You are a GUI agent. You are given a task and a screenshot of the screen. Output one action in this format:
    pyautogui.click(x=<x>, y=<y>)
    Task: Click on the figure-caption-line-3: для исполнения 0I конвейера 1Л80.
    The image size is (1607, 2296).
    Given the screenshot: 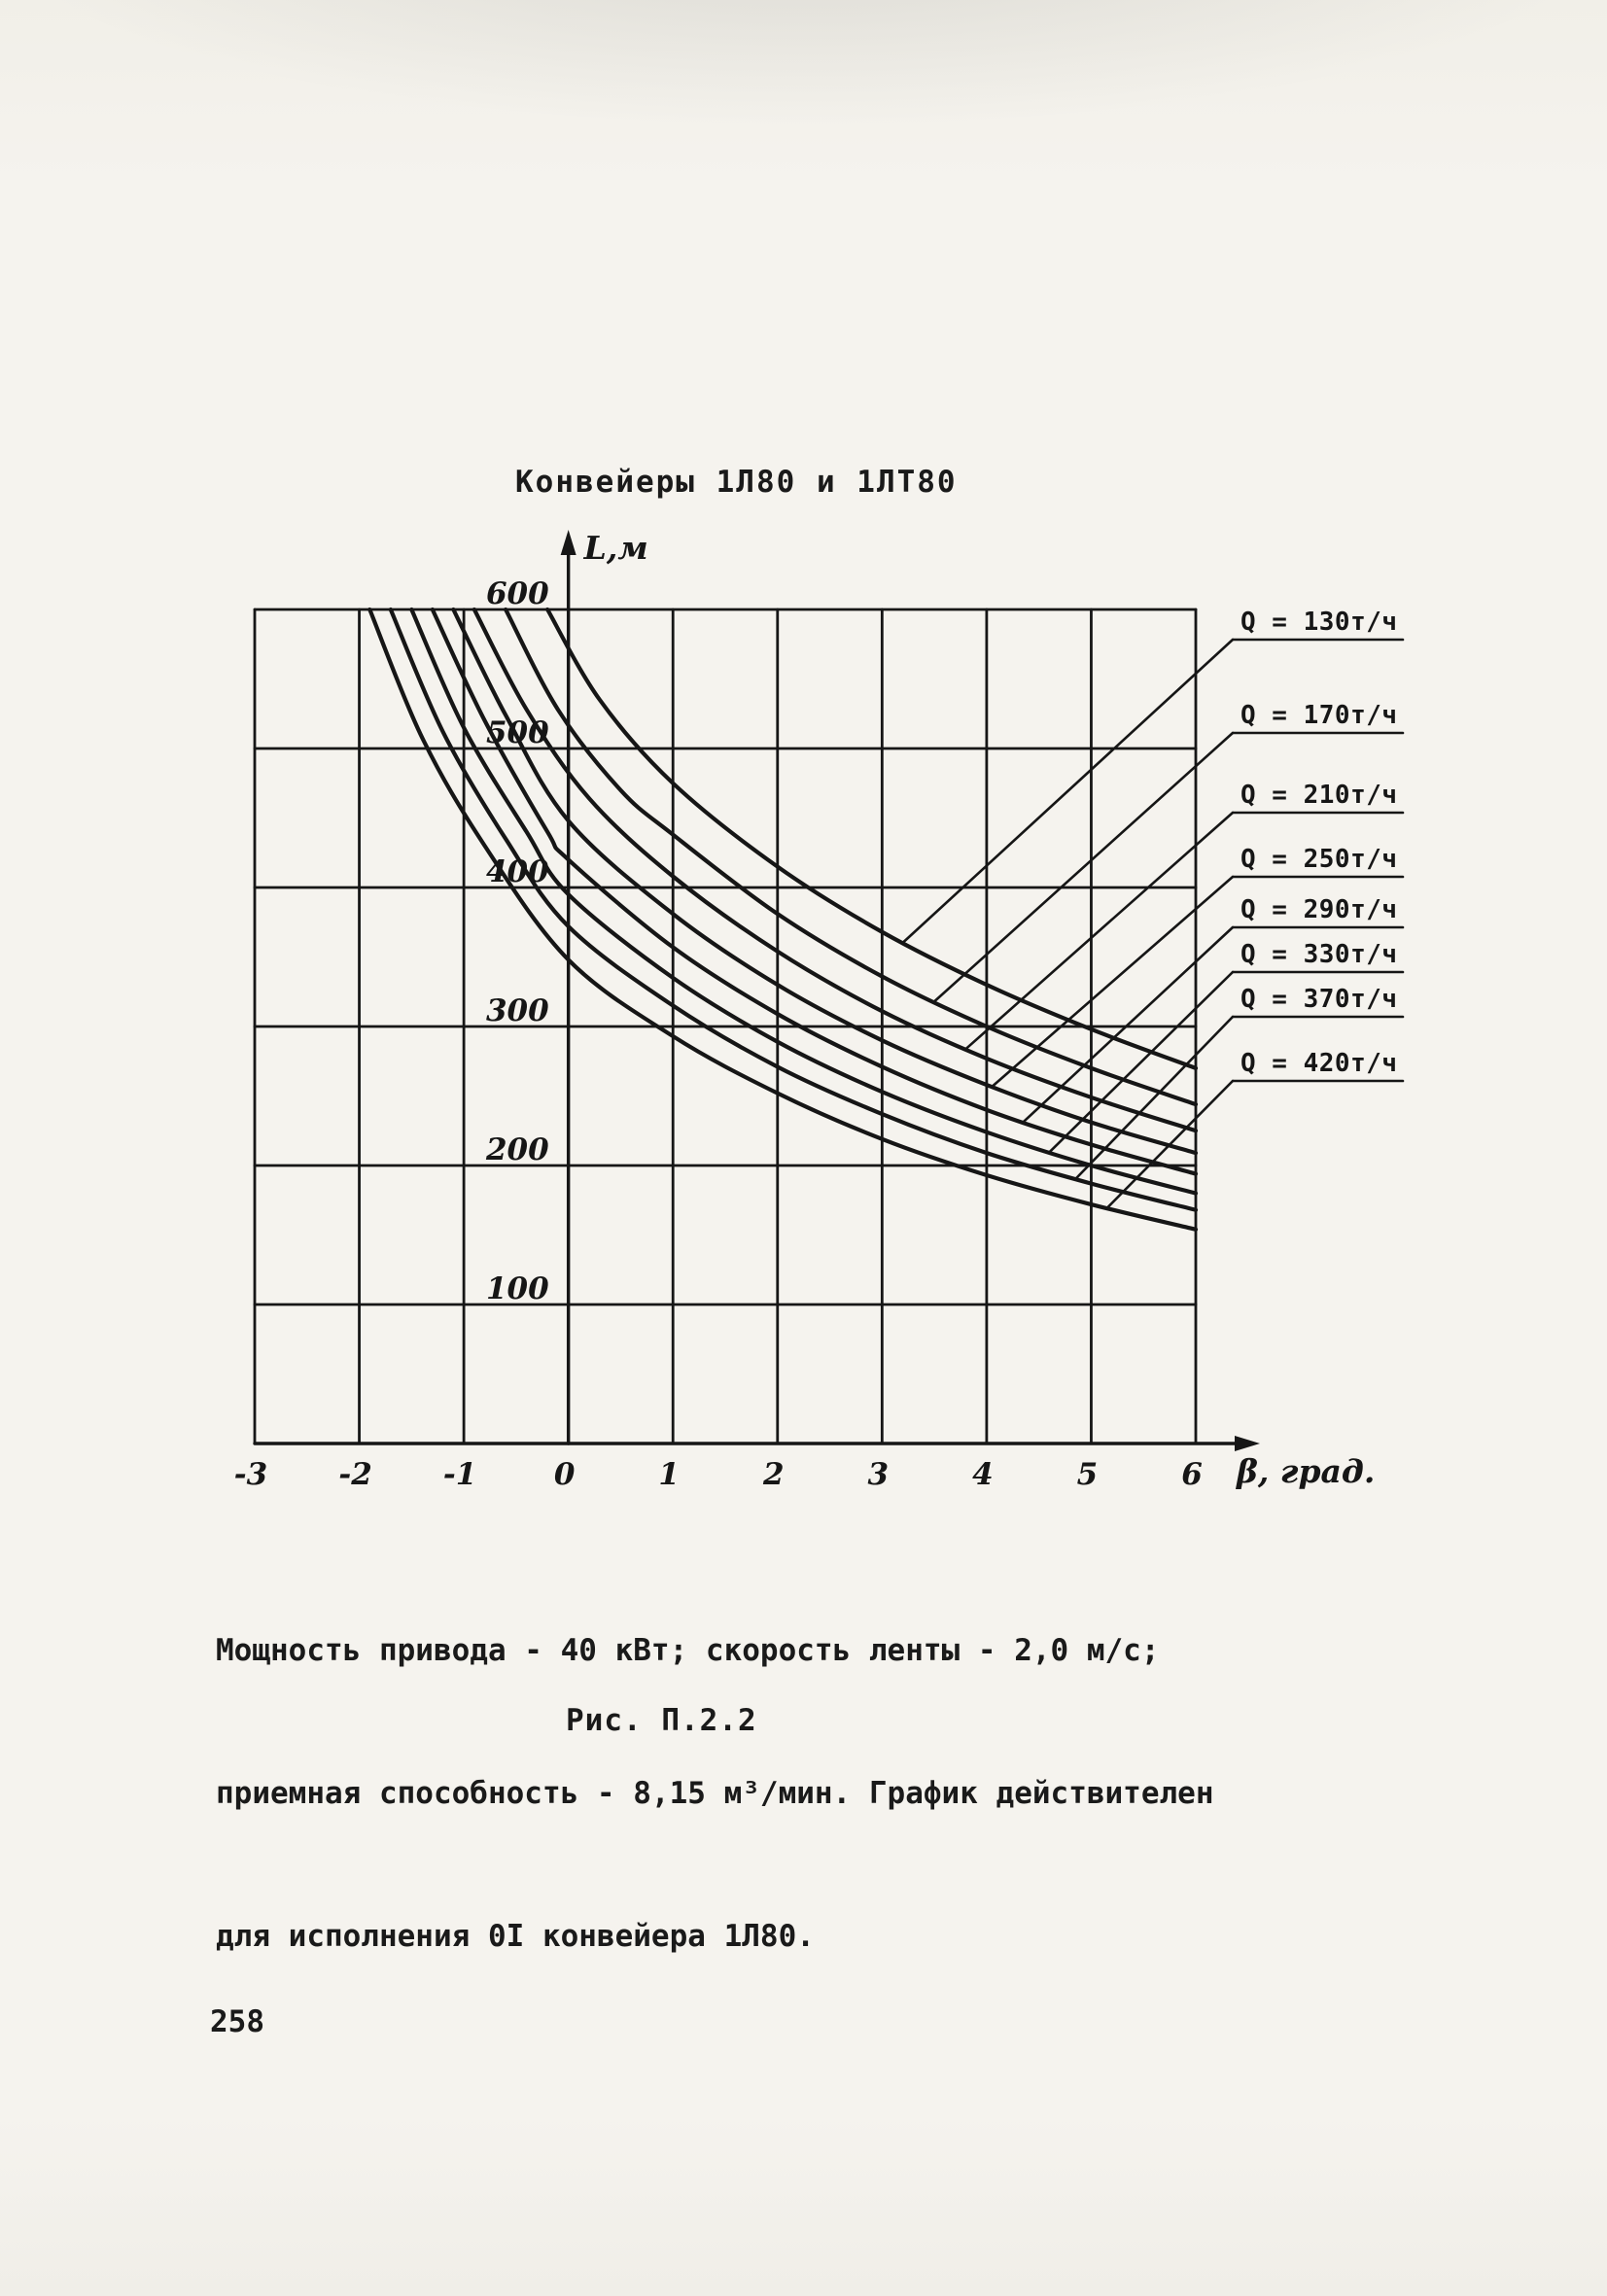 What is the action you would take?
    pyautogui.click(x=515, y=1936)
    